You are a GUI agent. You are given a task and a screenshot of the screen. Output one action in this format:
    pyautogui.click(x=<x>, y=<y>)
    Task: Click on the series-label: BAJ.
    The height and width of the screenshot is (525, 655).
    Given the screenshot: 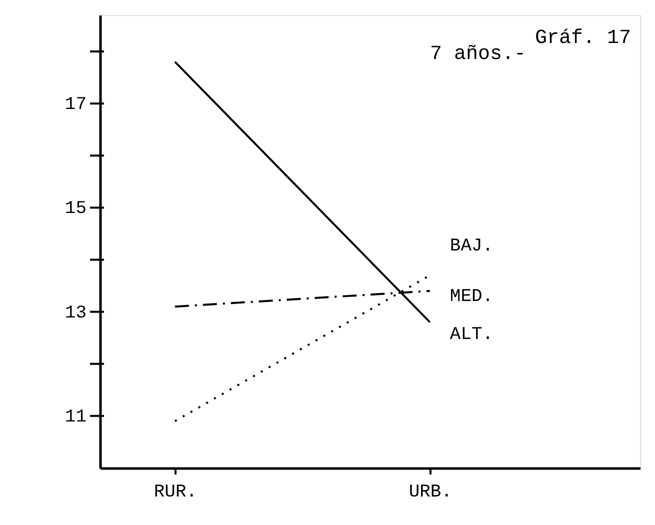 What is the action you would take?
    pyautogui.click(x=472, y=246)
    